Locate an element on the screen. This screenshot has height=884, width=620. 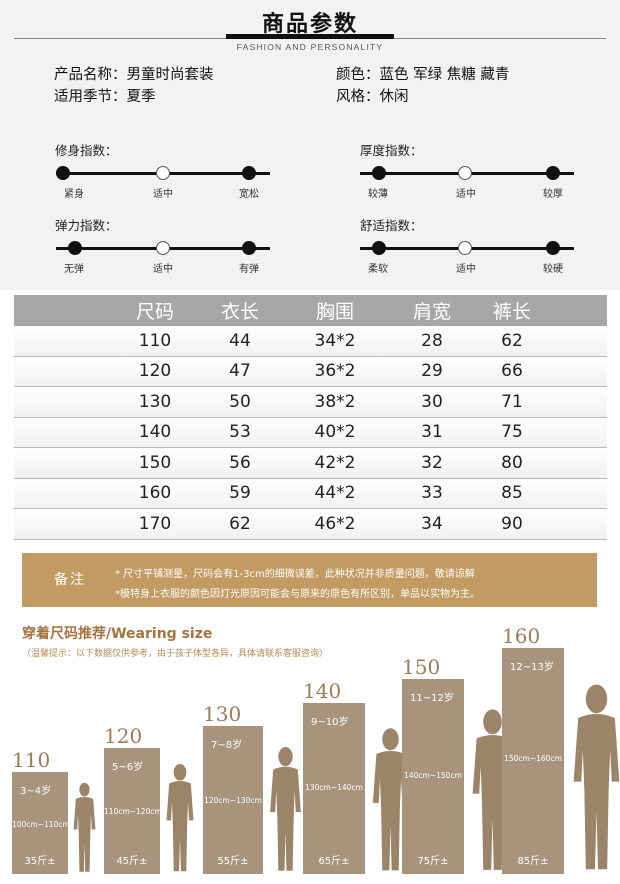
table-row: 150 56 42*2 32 80 is located at coordinates (310, 463).